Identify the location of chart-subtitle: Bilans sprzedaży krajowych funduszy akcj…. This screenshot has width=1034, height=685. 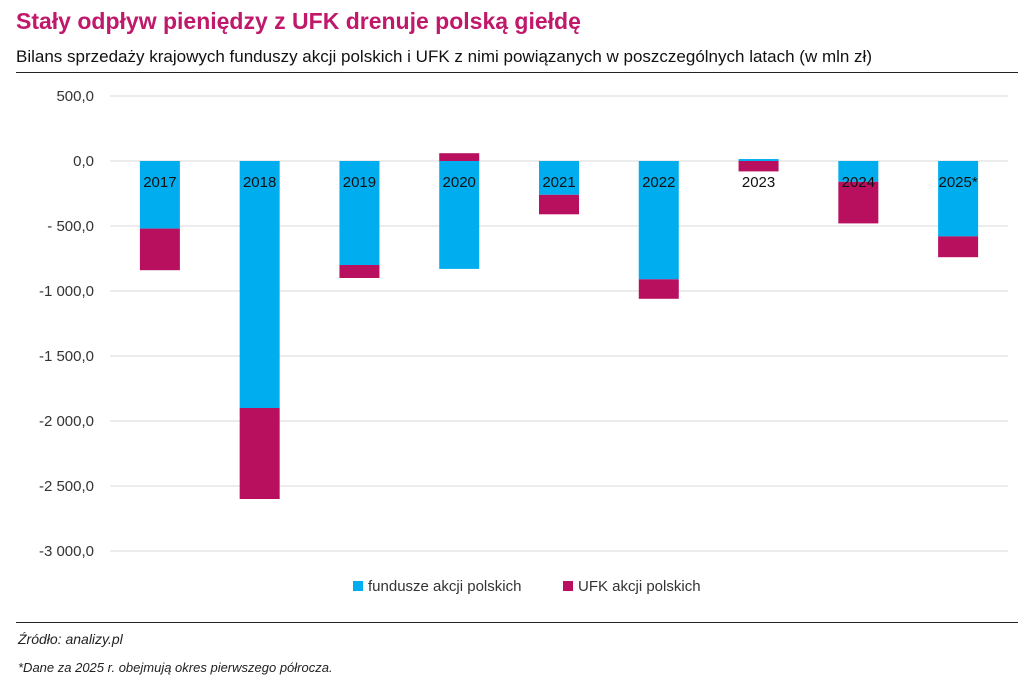
(444, 56).